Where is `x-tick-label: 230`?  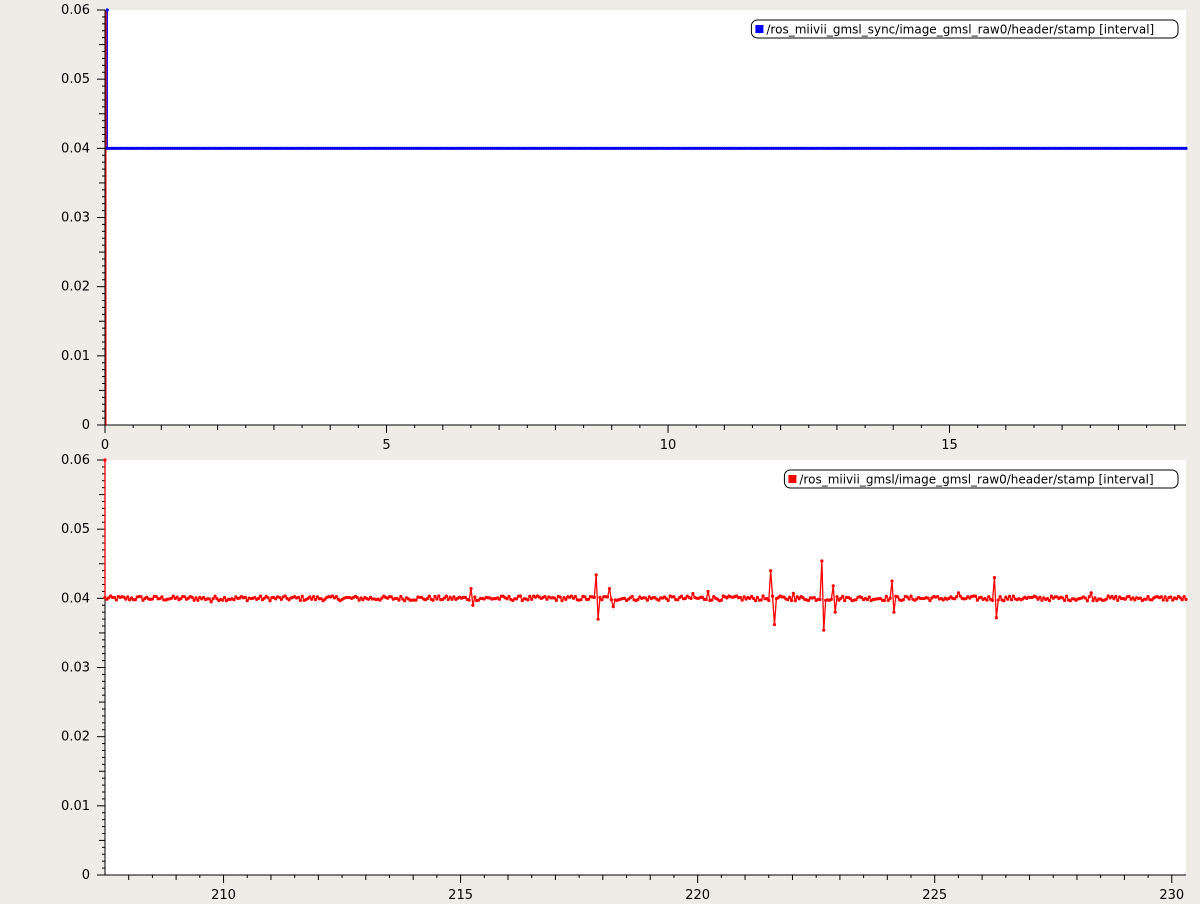 x-tick-label: 230 is located at coordinates (1171, 894).